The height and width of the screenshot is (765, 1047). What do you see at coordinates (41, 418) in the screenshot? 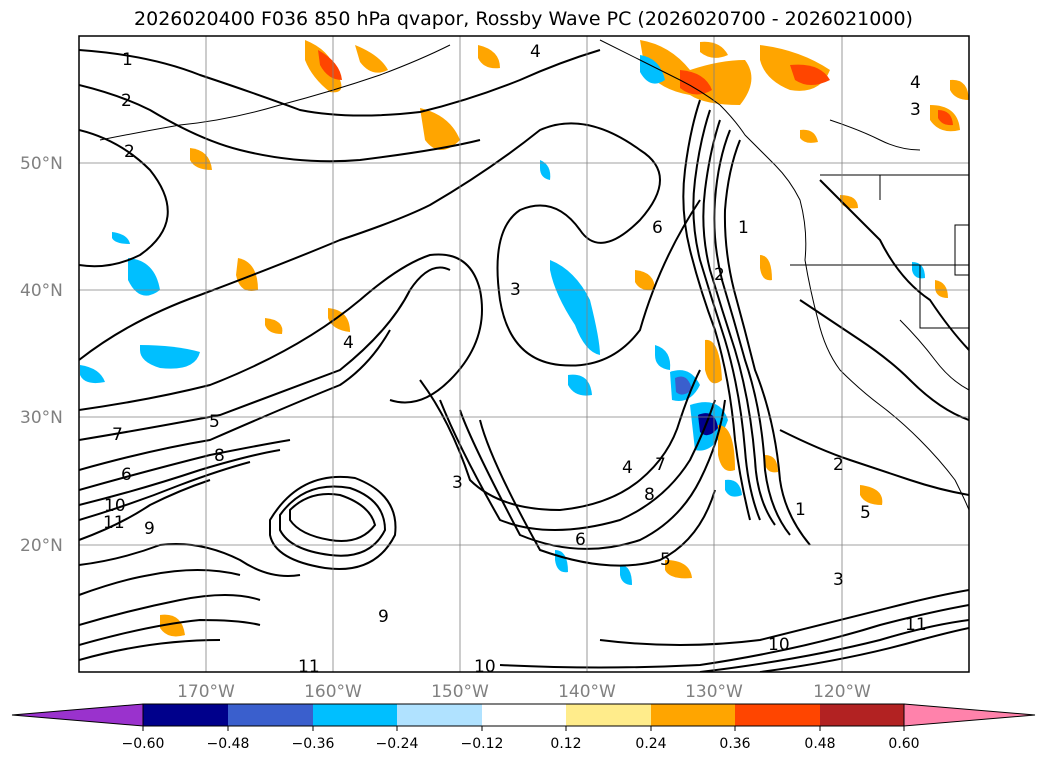
I see `lat-label-30n: 30°N` at bounding box center [41, 418].